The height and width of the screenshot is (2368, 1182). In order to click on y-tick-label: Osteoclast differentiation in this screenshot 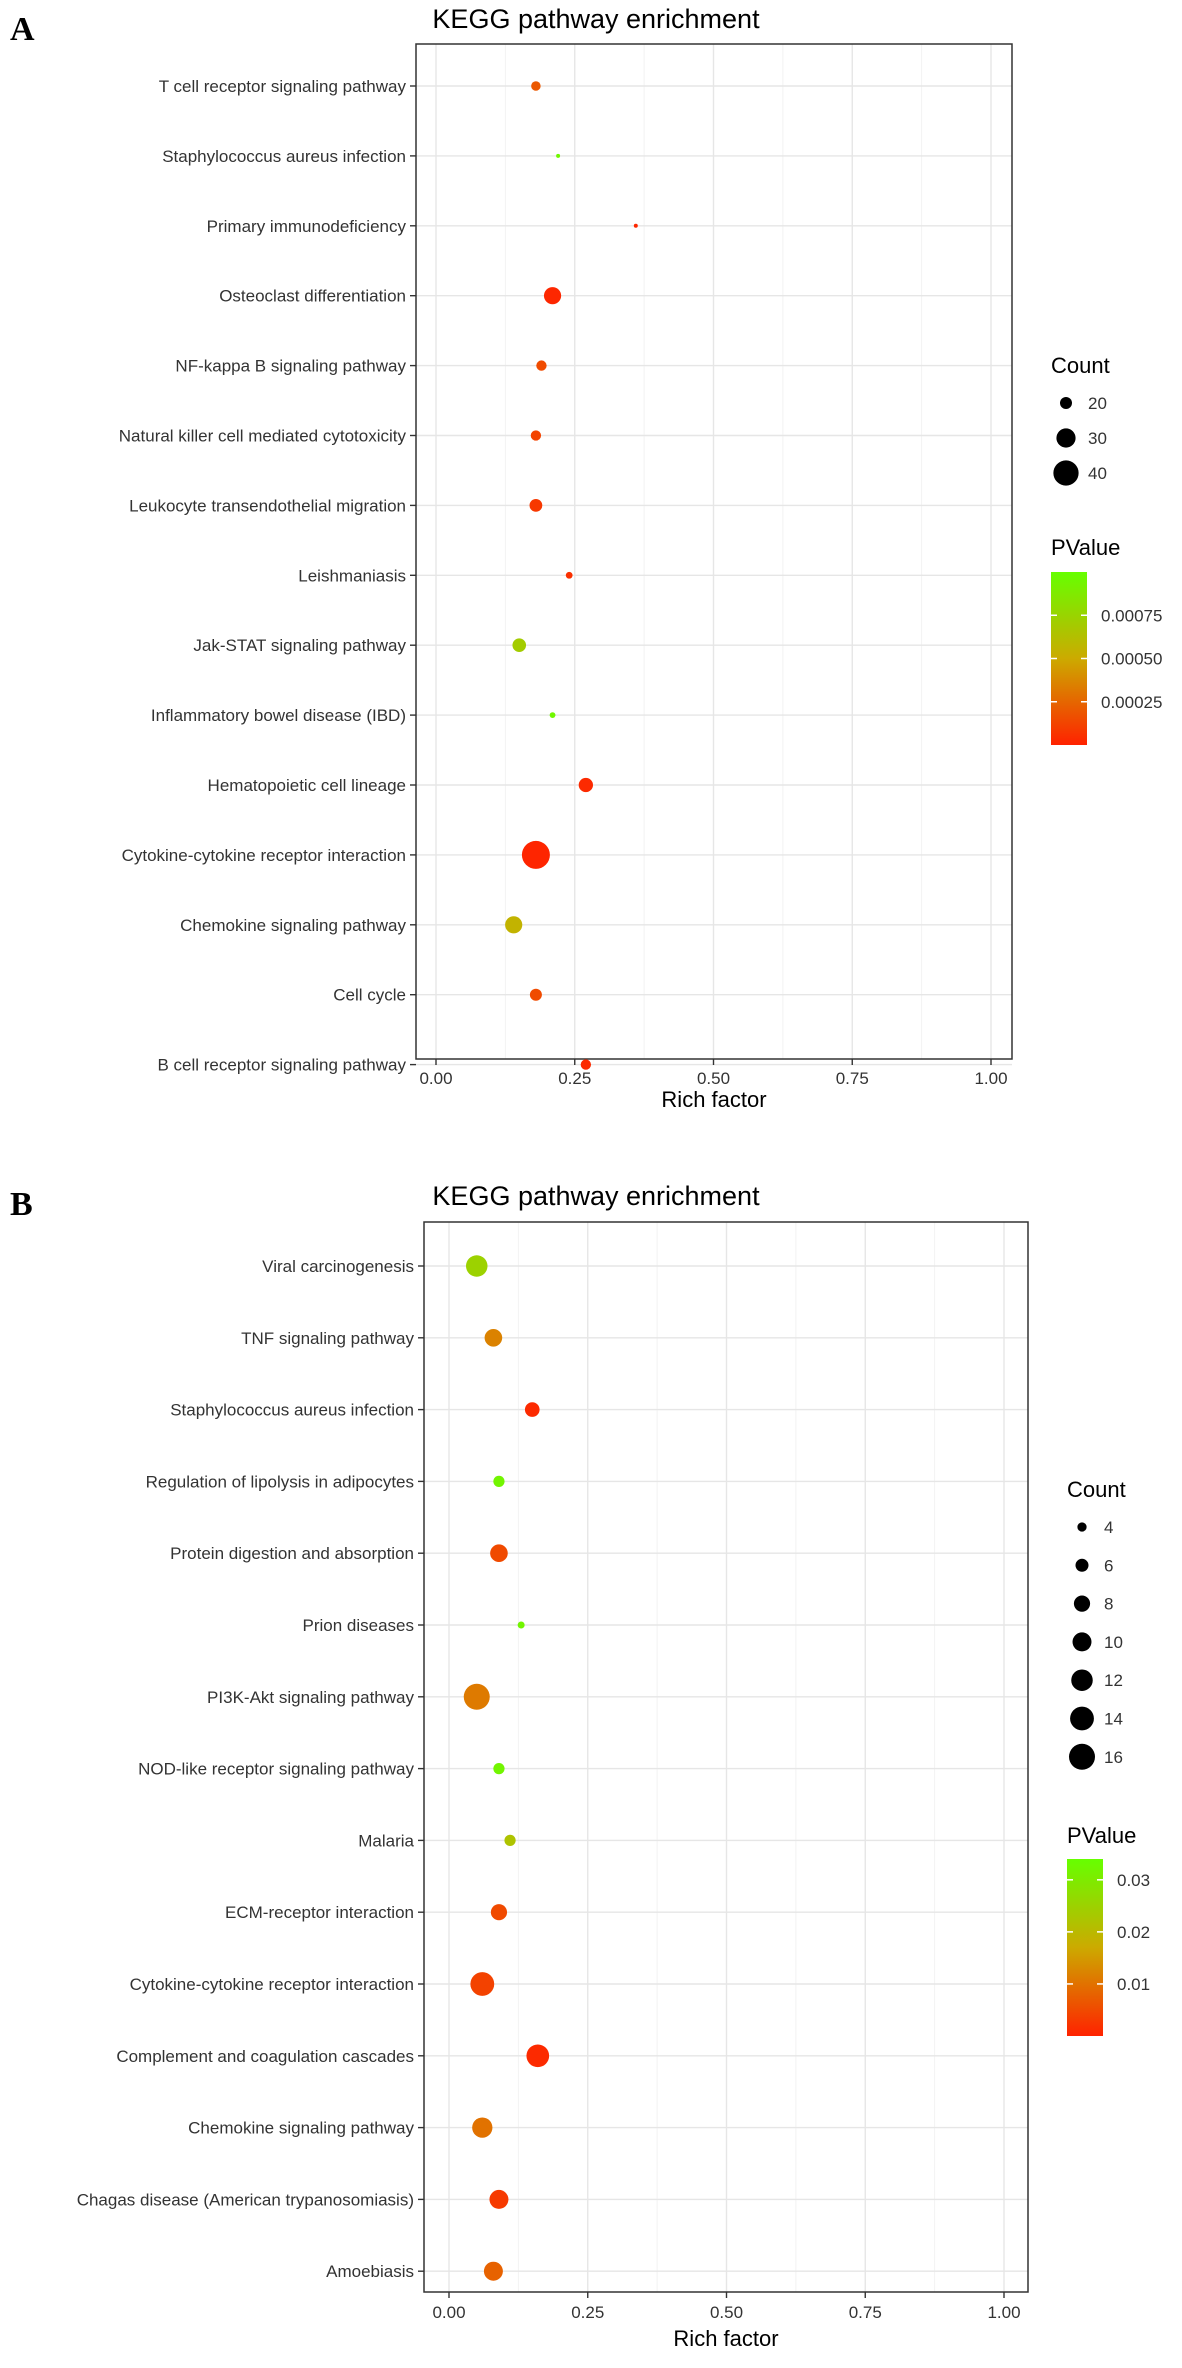, I will do `click(312, 296)`.